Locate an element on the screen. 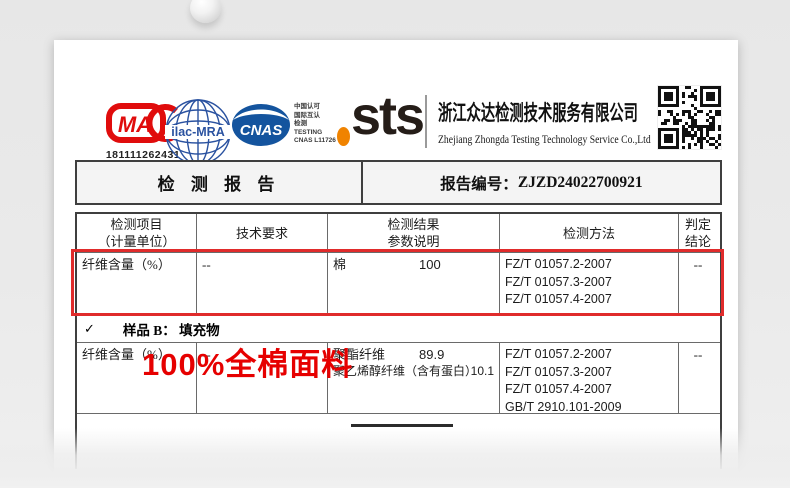  sts-logo: sts is located at coordinates (388, 116).